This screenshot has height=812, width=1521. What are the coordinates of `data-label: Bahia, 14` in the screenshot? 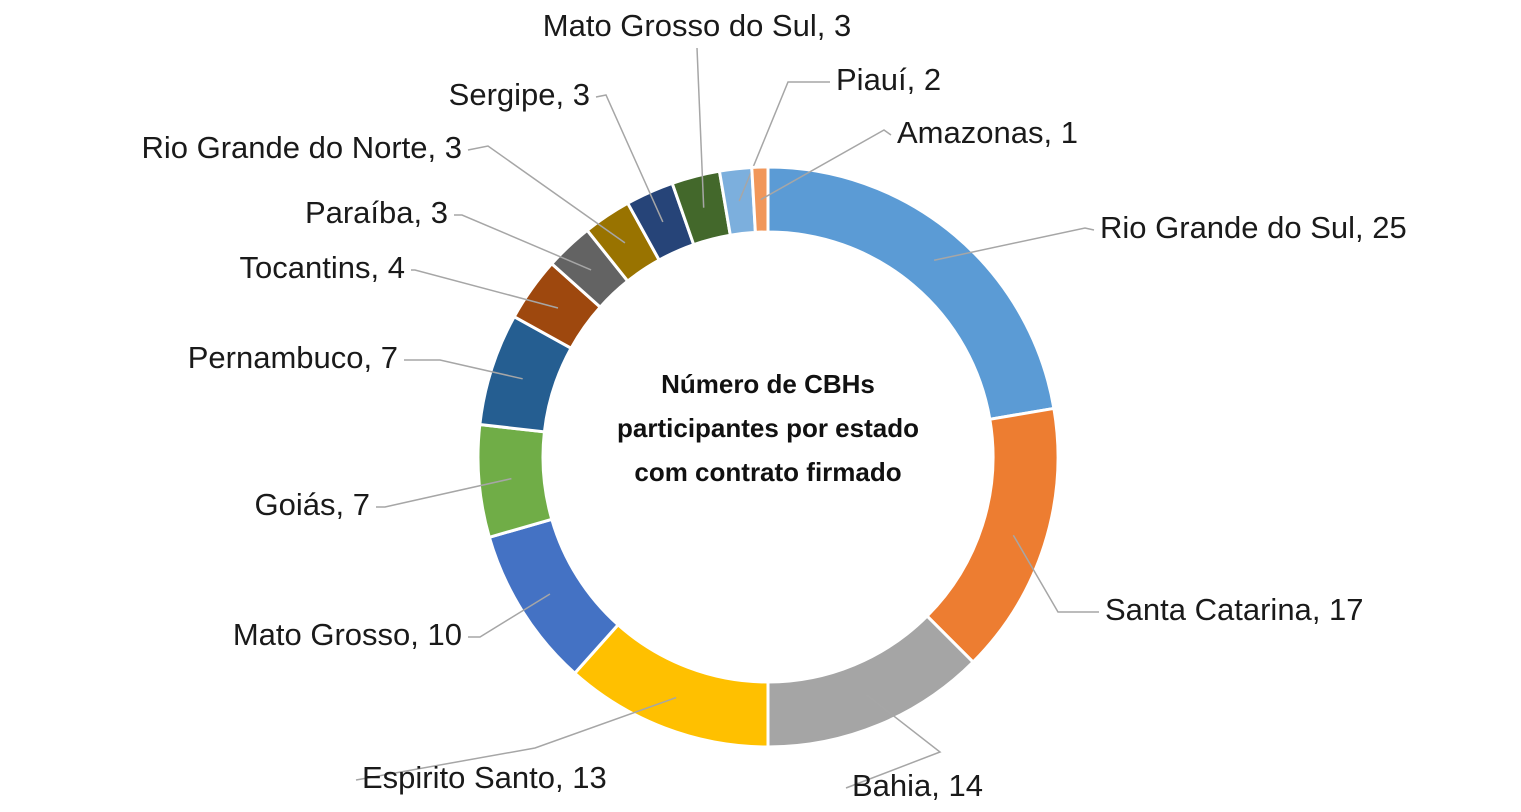 It's located at (917, 785).